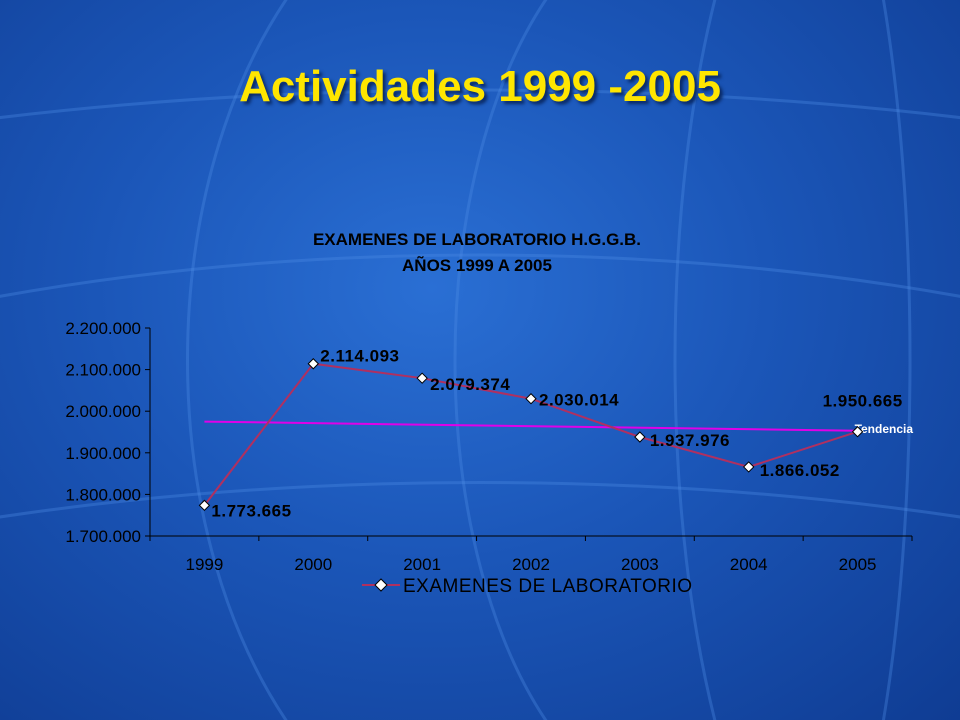 This screenshot has height=720, width=960. Describe the element at coordinates (103, 411) in the screenshot. I see `y-tick-label: 2.000.000` at that location.